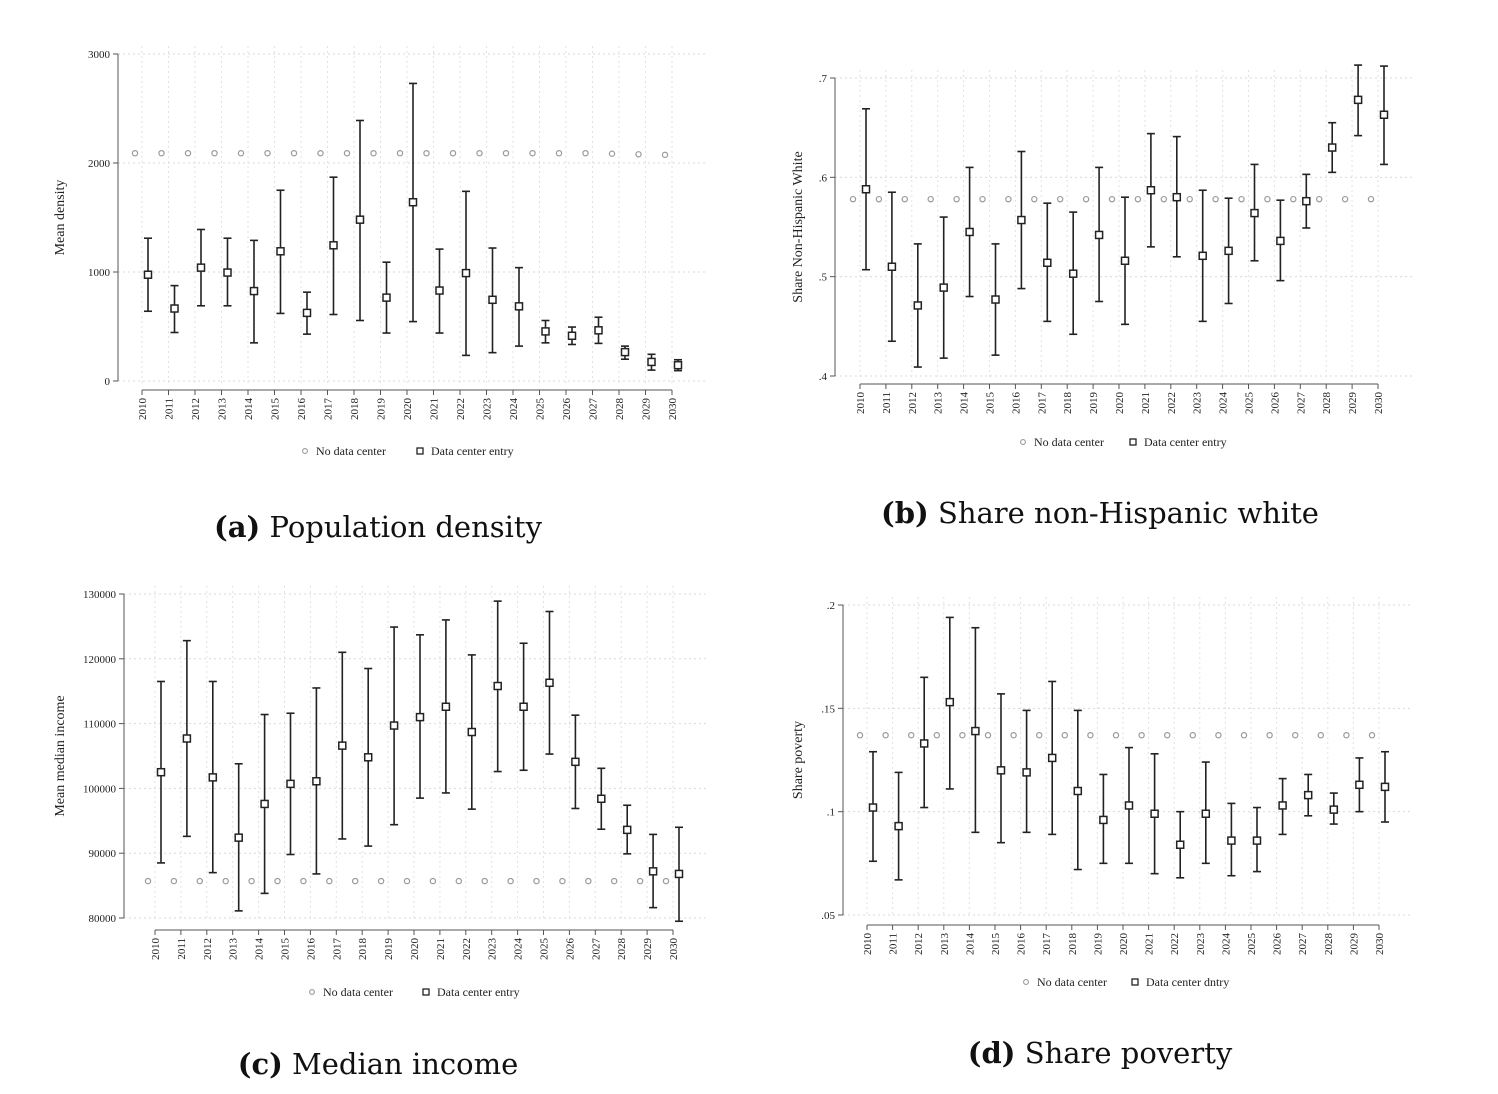 This screenshot has width=1498, height=1094. Describe the element at coordinates (1022, 944) in the screenshot. I see `x-tick-label: 2016` at that location.